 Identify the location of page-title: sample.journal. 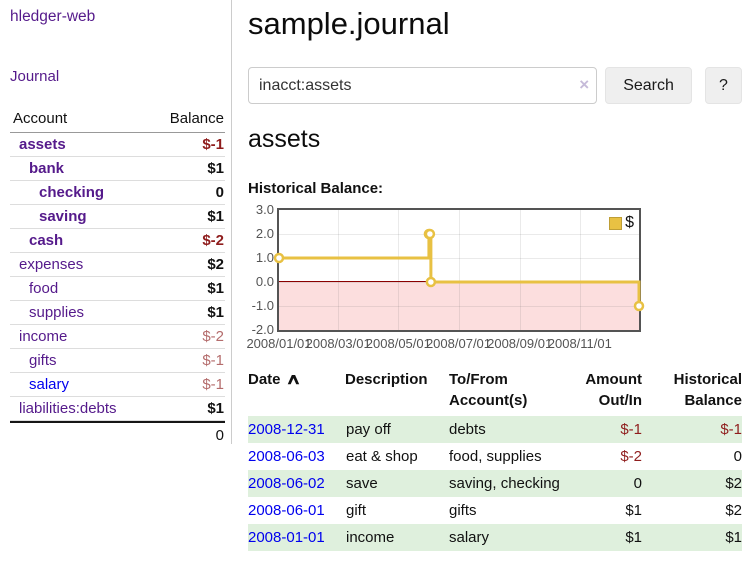
(349, 23).